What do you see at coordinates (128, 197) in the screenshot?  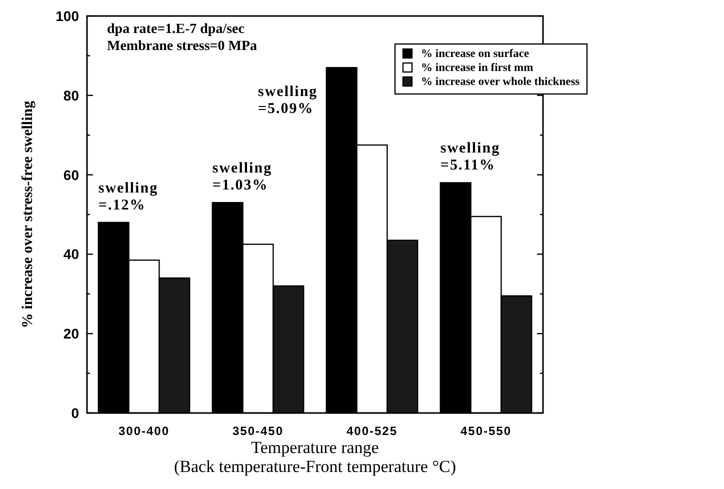 I see `annotation: swelling =.12%` at bounding box center [128, 197].